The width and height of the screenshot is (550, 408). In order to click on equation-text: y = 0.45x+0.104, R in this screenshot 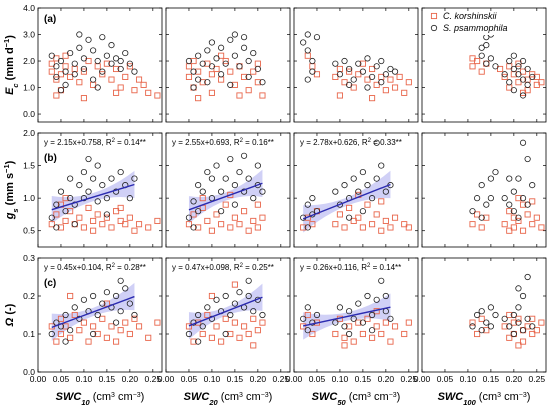, I will do `click(78, 267)`.